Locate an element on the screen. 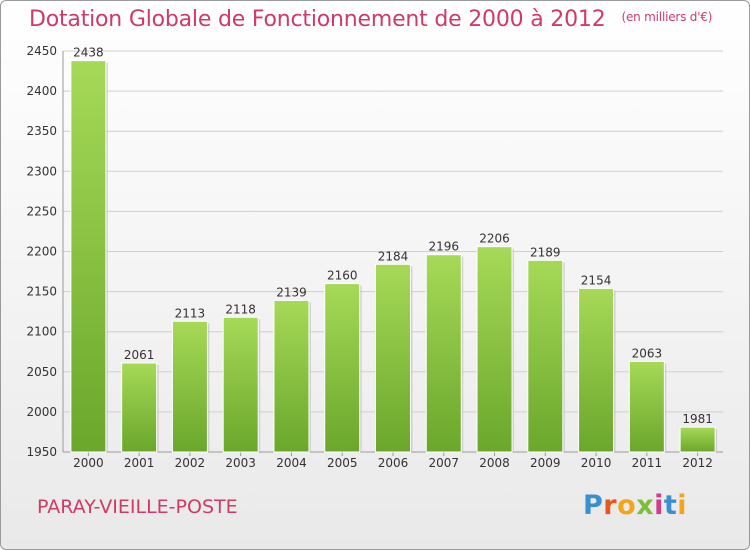 This screenshot has width=750, height=550. data-label: 1981 is located at coordinates (697, 419).